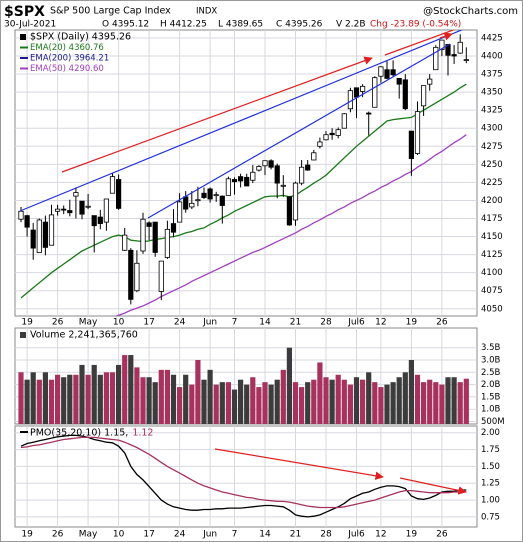 This screenshot has width=523, height=542. What do you see at coordinates (69, 59) in the screenshot?
I see `legend-entry: EMA(200) 3964.21` at bounding box center [69, 59].